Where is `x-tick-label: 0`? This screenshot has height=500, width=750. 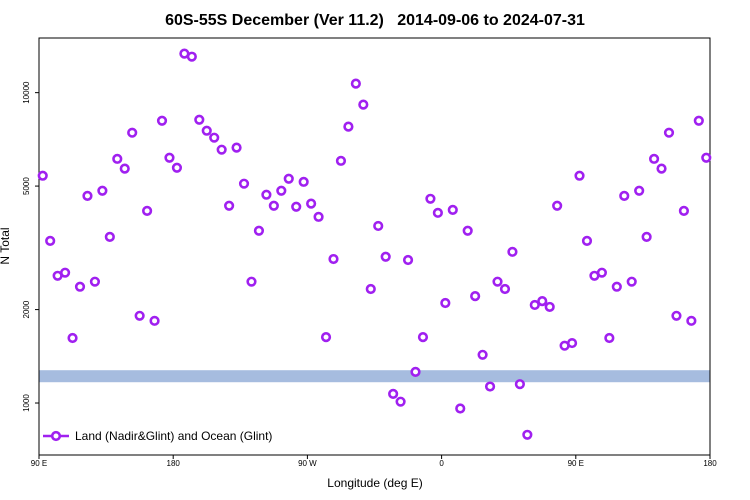 x-tick-label: 0 is located at coordinates (441, 463).